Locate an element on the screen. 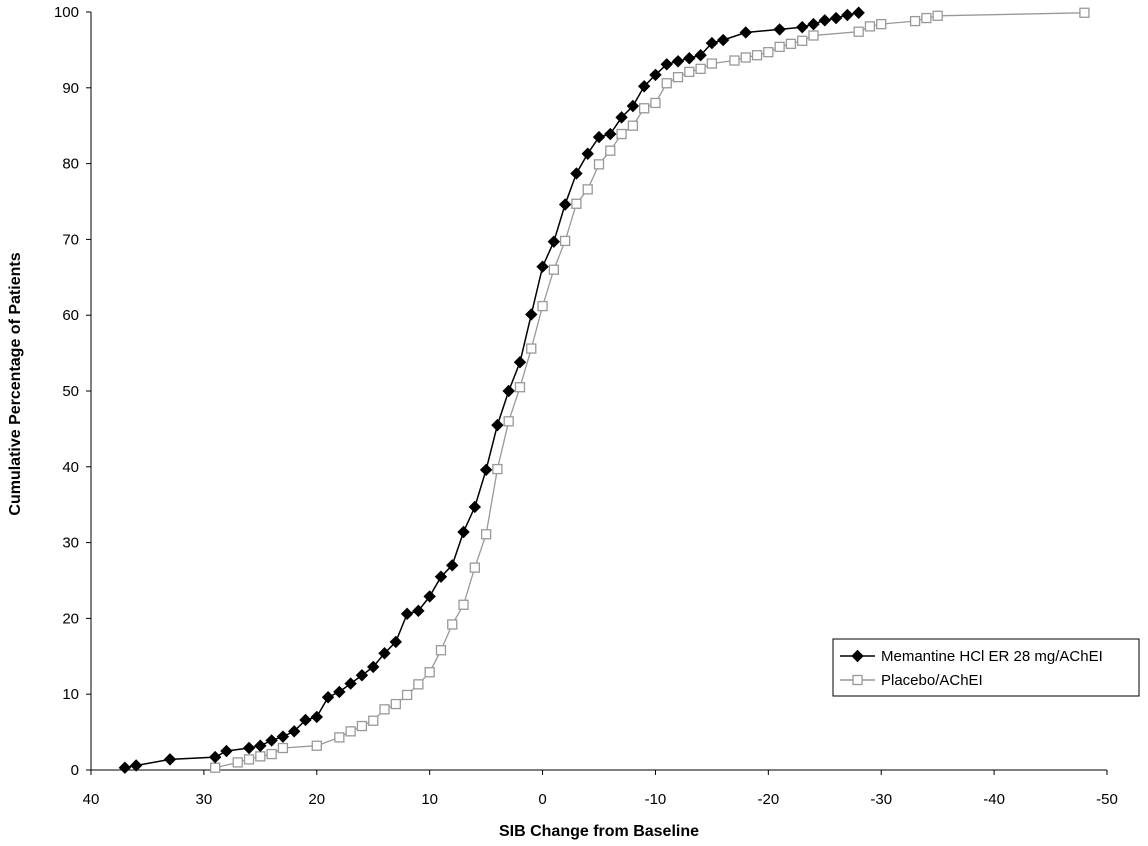  y-tick-label: 70 is located at coordinates (70, 239).